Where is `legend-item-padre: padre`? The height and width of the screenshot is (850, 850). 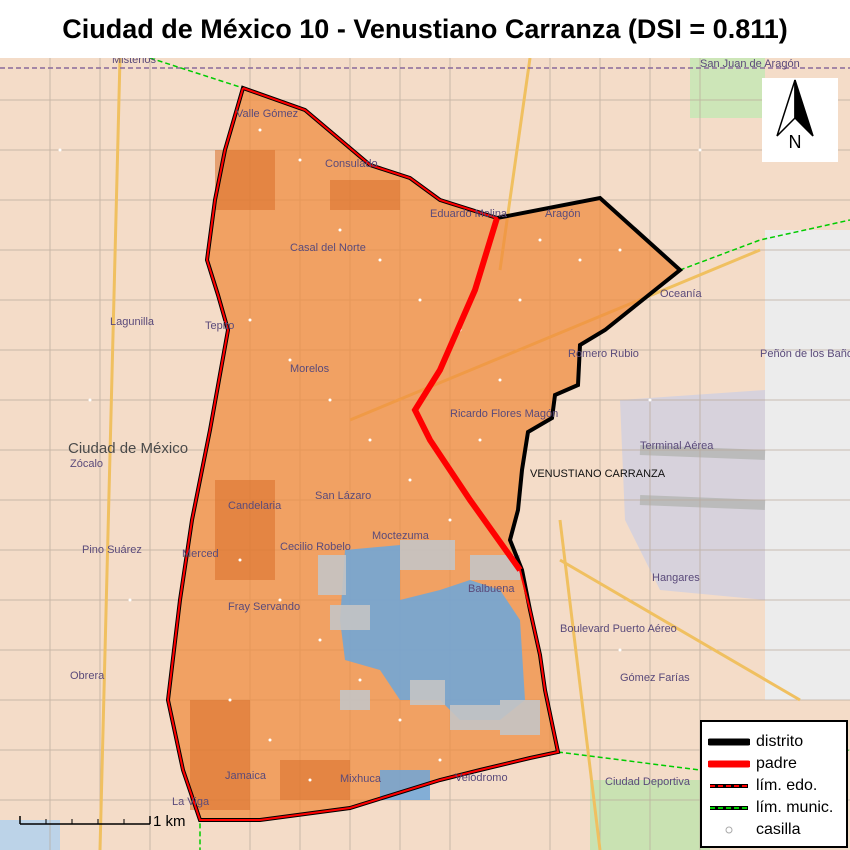
legend-item-padre: padre is located at coordinates (775, 764).